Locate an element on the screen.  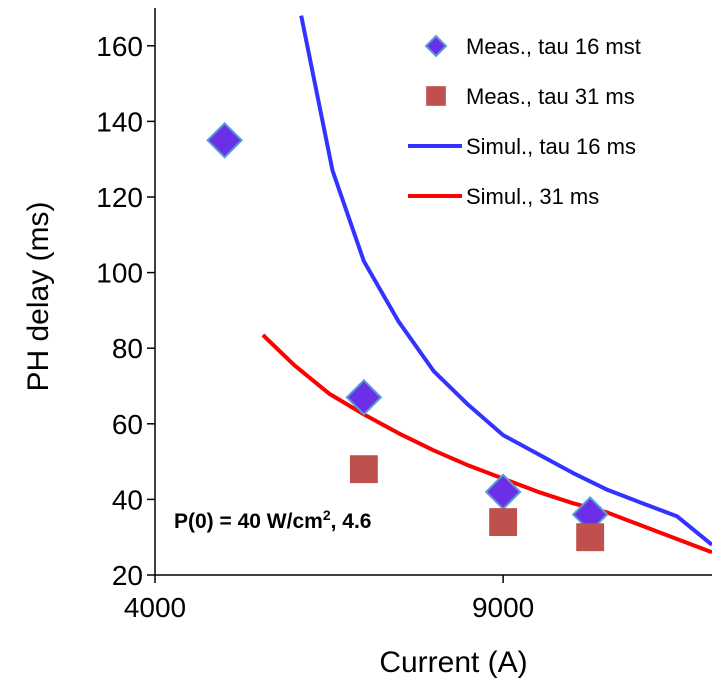
annotation-text: P(0) = 40 W/cm2, 4.6 is located at coordinates (272, 520).